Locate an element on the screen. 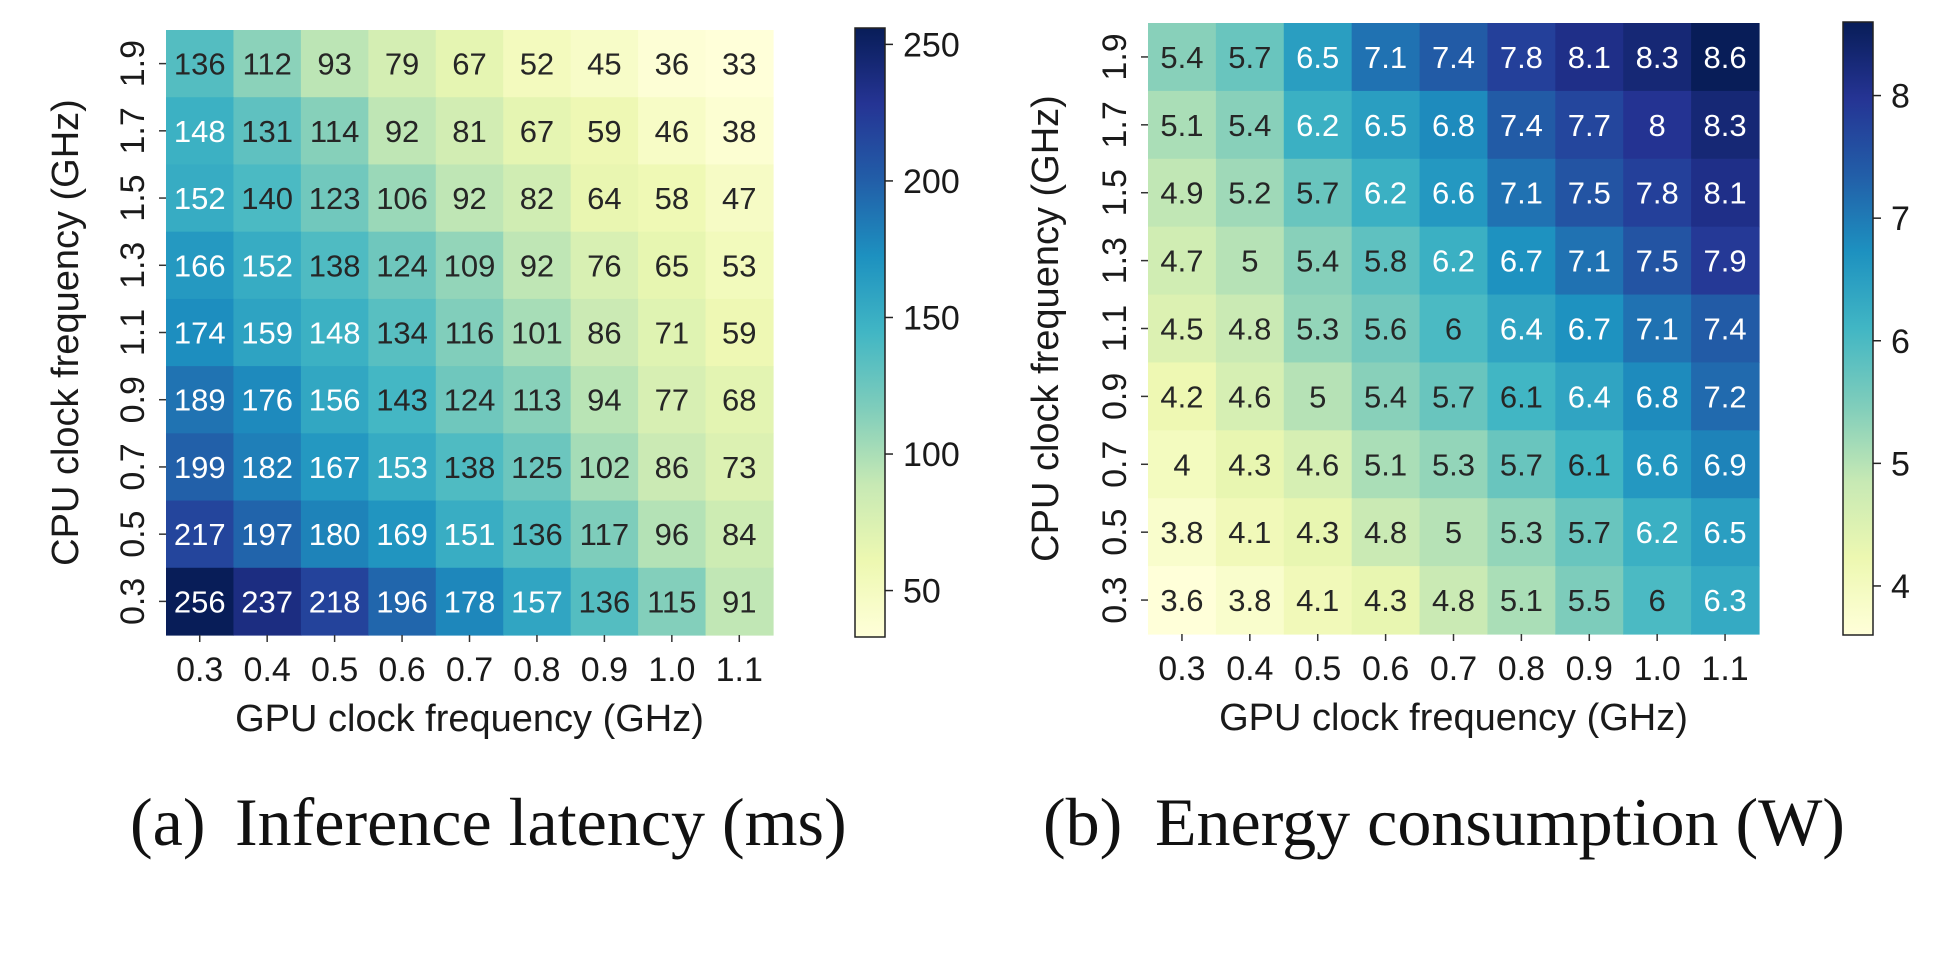 The image size is (1940, 968). cell-value-label: 7.9 is located at coordinates (1725, 261).